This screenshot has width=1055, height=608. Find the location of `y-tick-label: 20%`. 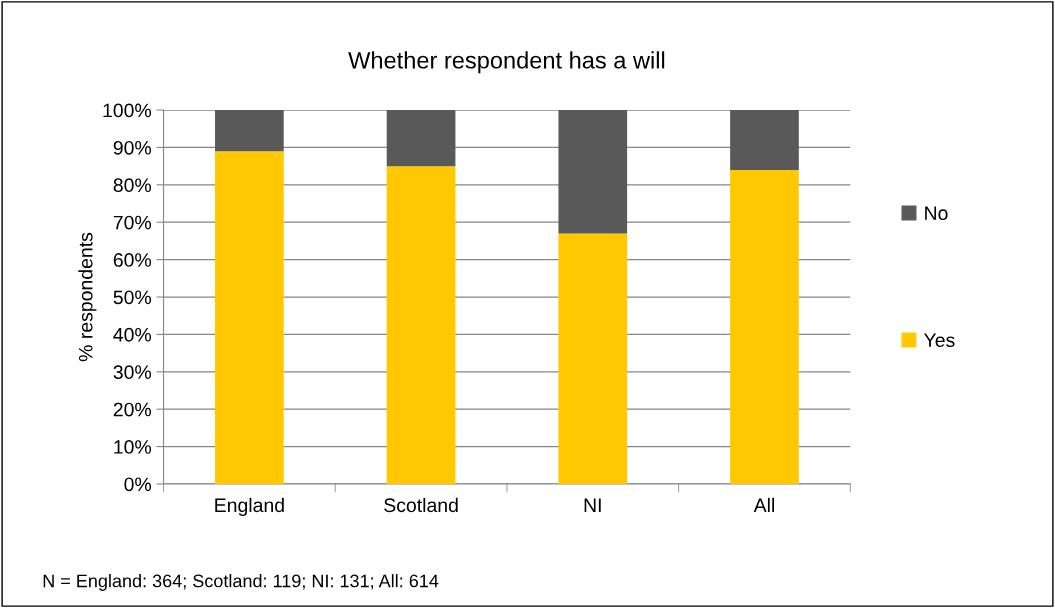

y-tick-label: 20% is located at coordinates (132, 409).